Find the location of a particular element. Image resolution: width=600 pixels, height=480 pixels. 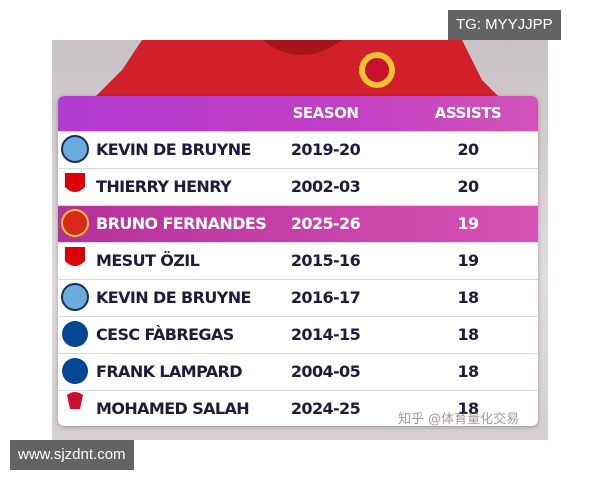

season: 2016-17 is located at coordinates (325, 297).